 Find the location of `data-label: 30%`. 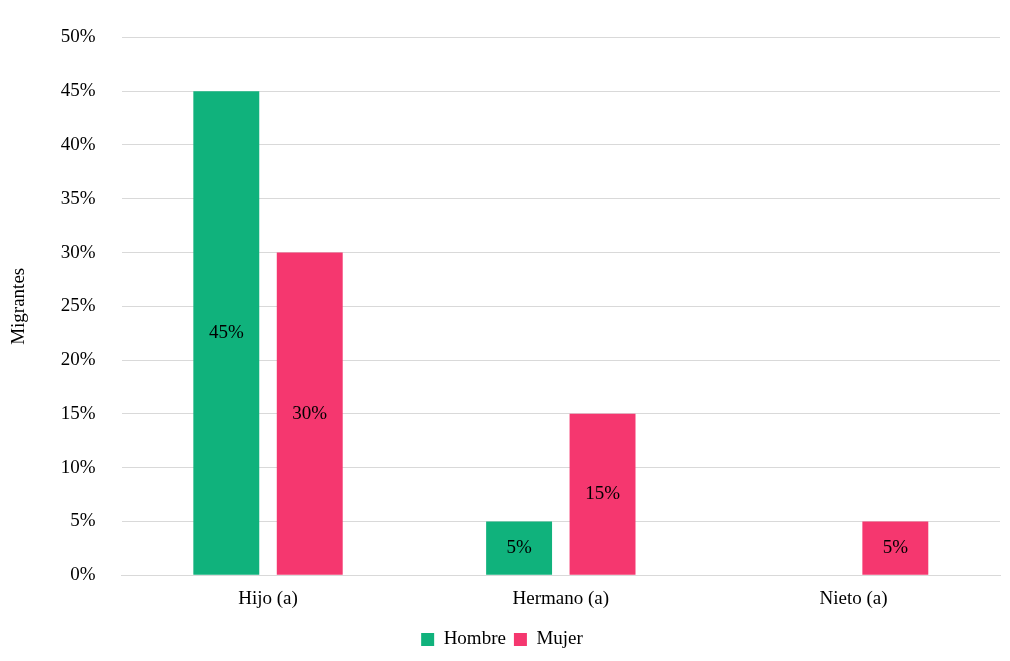

data-label: 30% is located at coordinates (310, 412).